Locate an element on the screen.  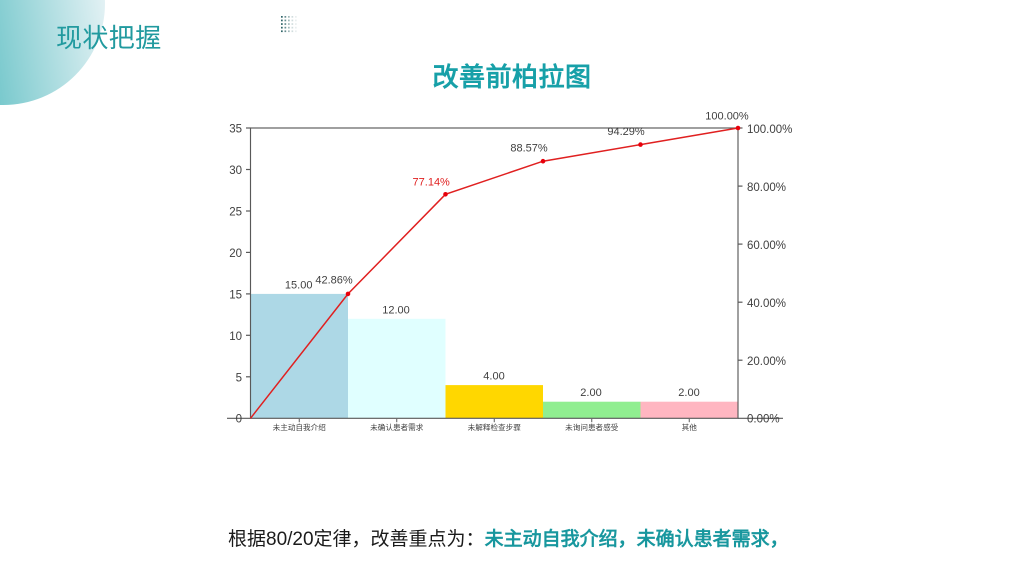
svg-text: 12.00 is located at coordinates (396, 311).